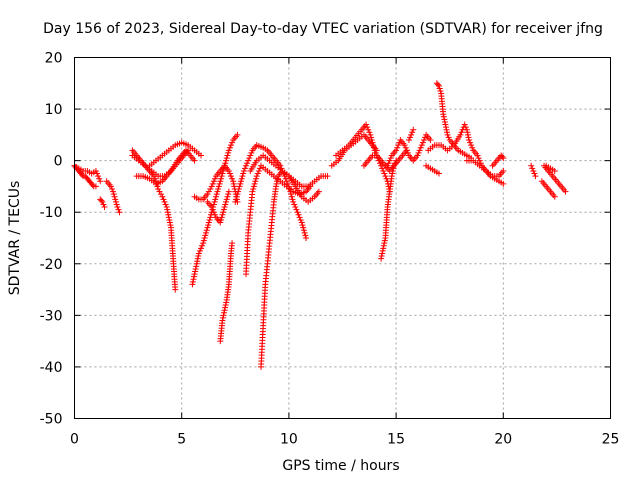  What do you see at coordinates (54, 110) in the screenshot?
I see `y-tick-label: 10` at bounding box center [54, 110].